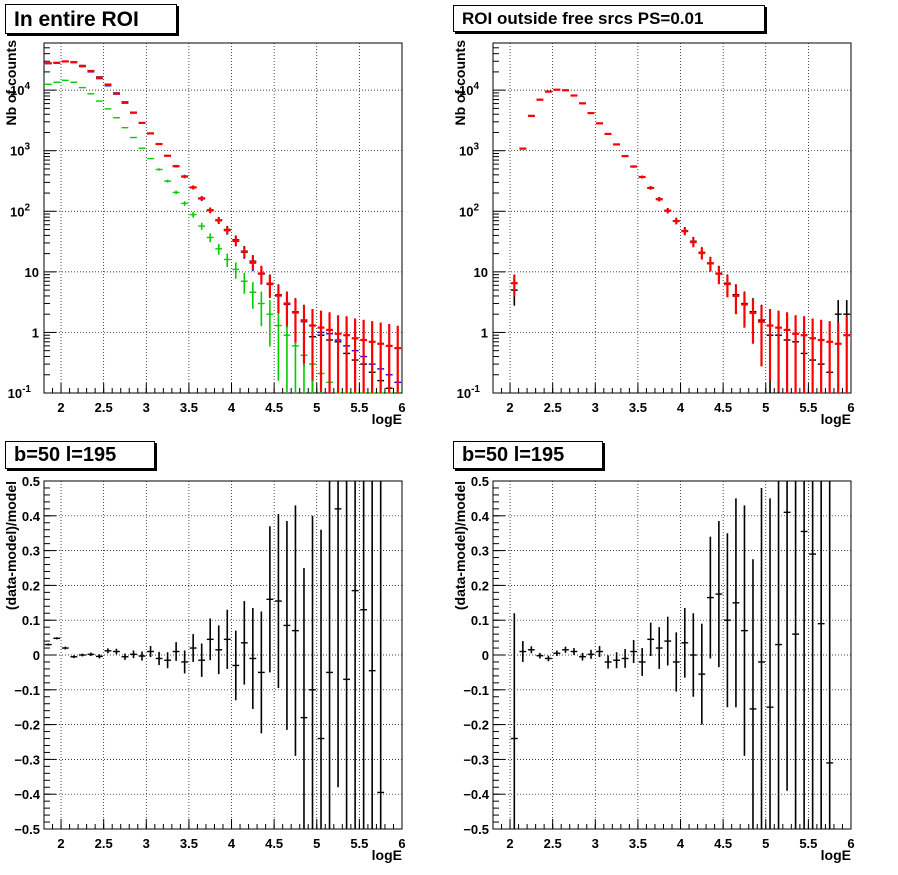 The height and width of the screenshot is (875, 898). I want to click on panel-title-2: ROI outside free srcs PS=0.01, so click(609, 18).